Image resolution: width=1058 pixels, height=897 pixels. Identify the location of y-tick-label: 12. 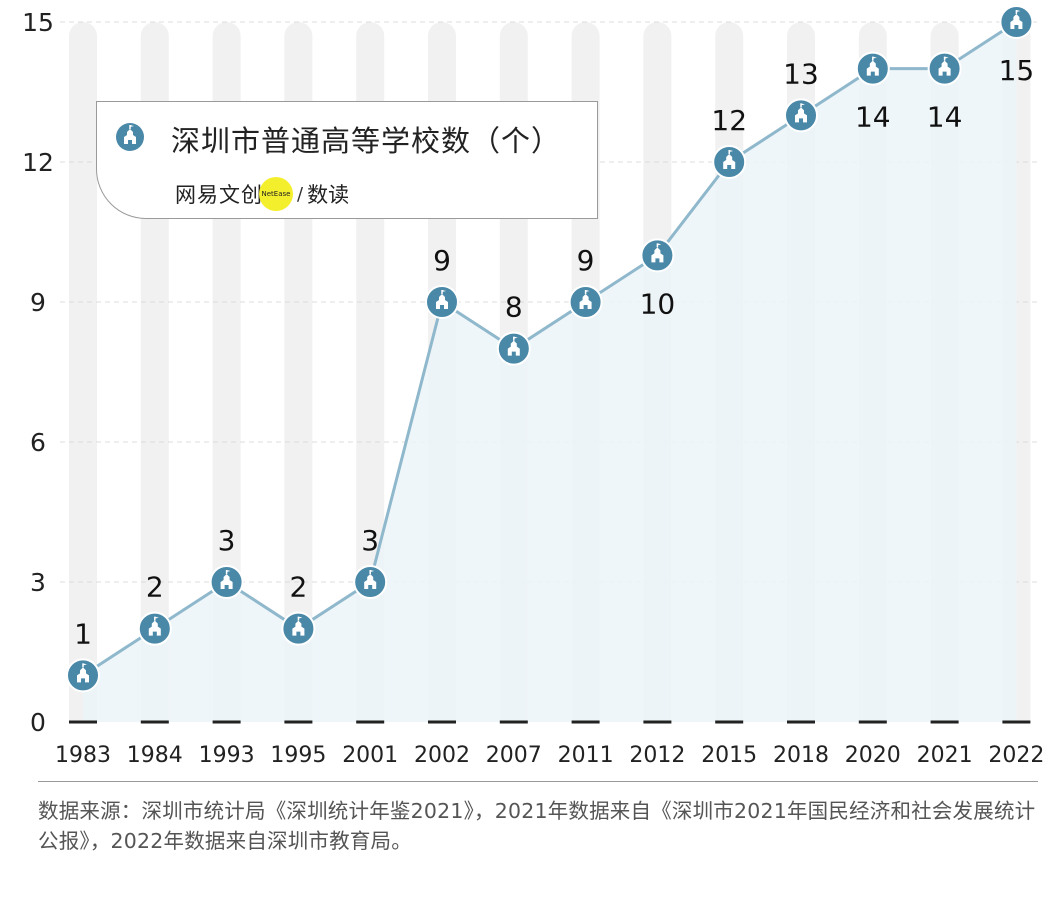
(38, 162).